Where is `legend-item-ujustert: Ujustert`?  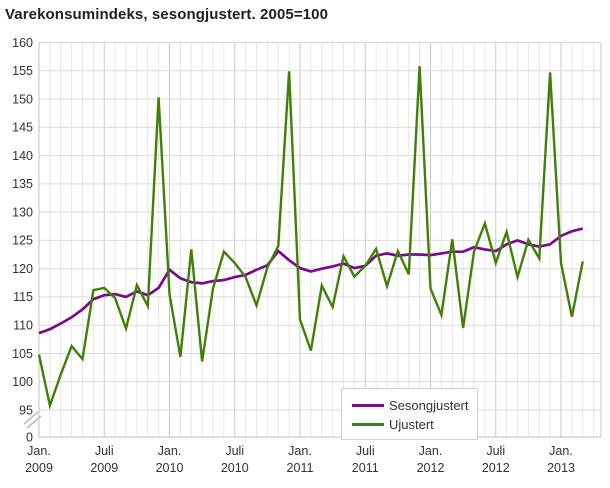 legend-item-ujustert: Ujustert is located at coordinates (414, 424).